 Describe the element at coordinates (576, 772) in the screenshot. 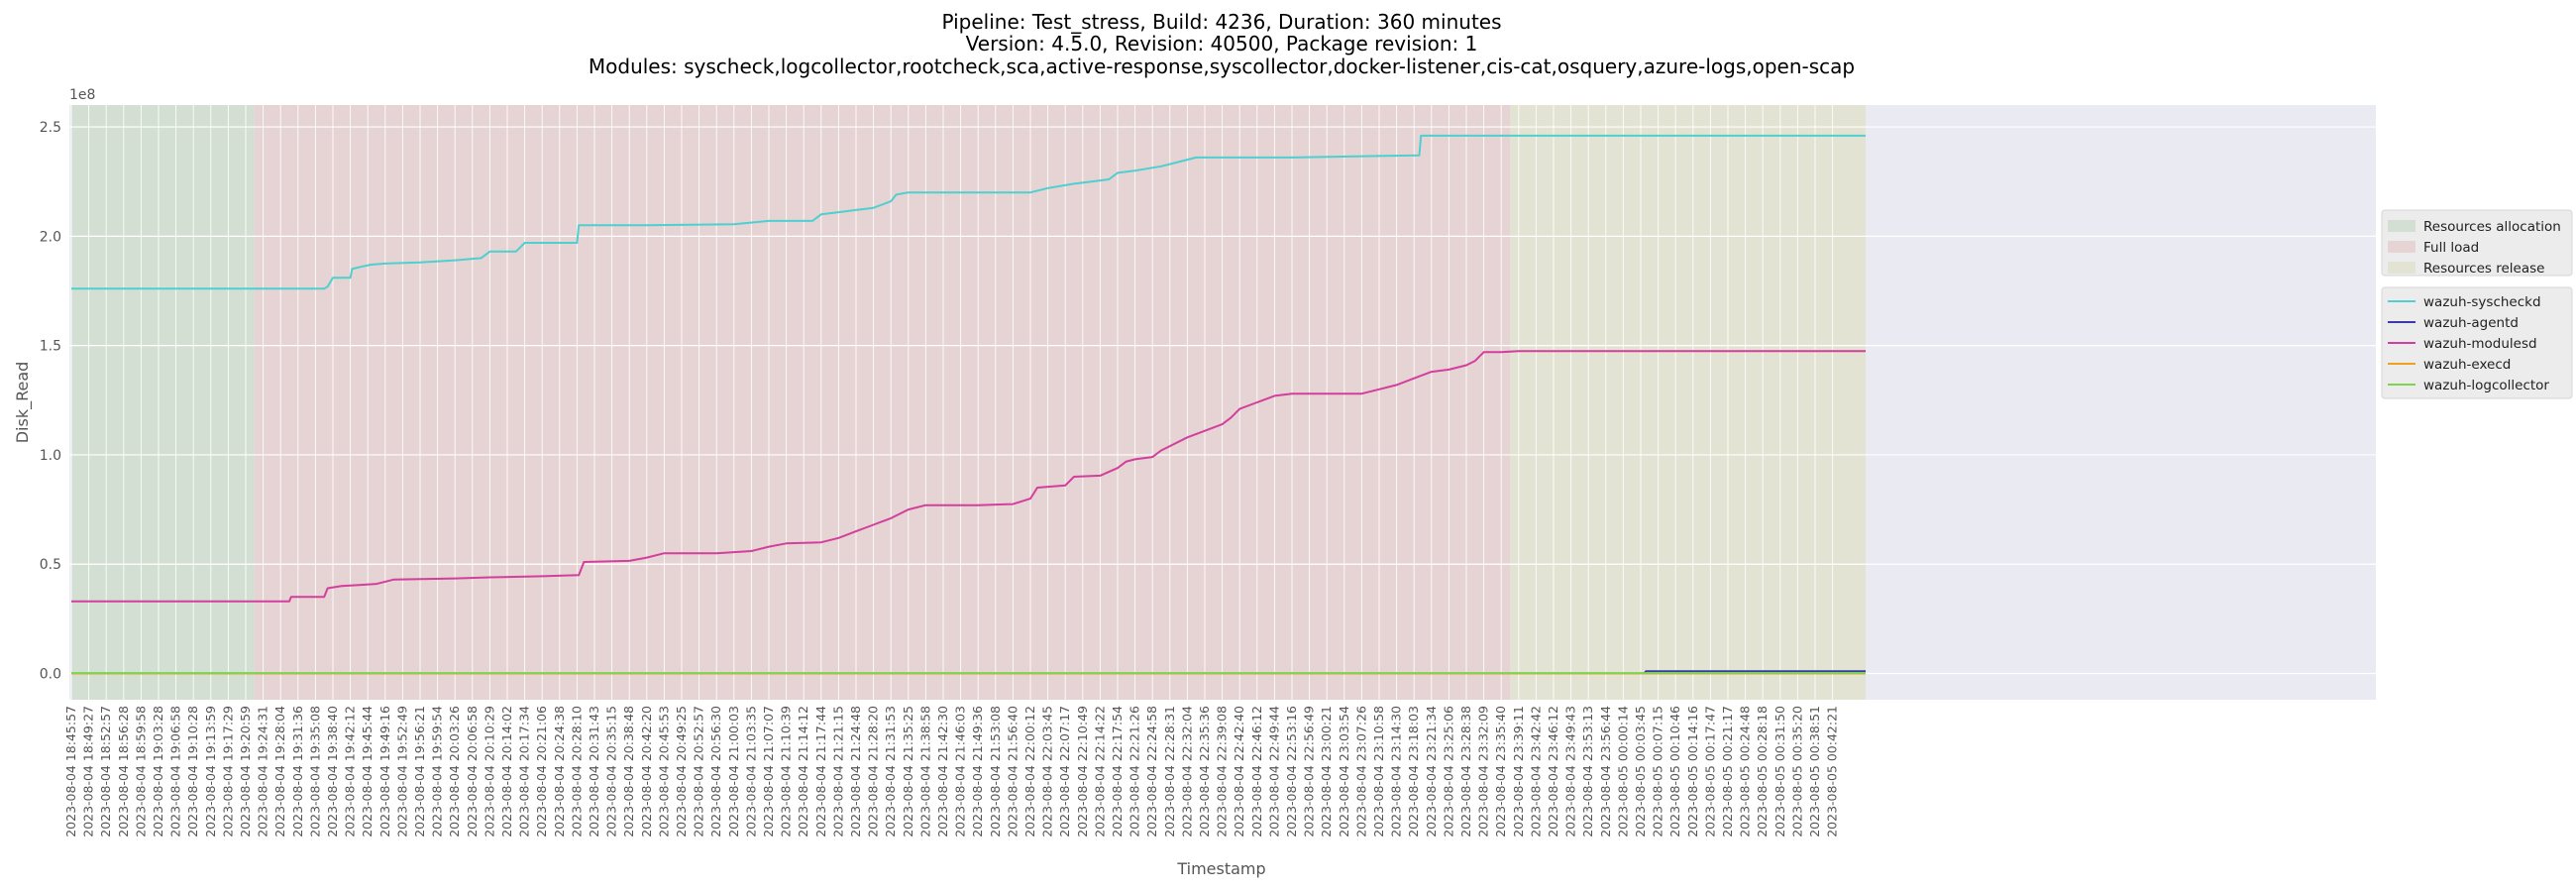

I see `x-tick-label: 2023-08-04 20:28:10` at that location.